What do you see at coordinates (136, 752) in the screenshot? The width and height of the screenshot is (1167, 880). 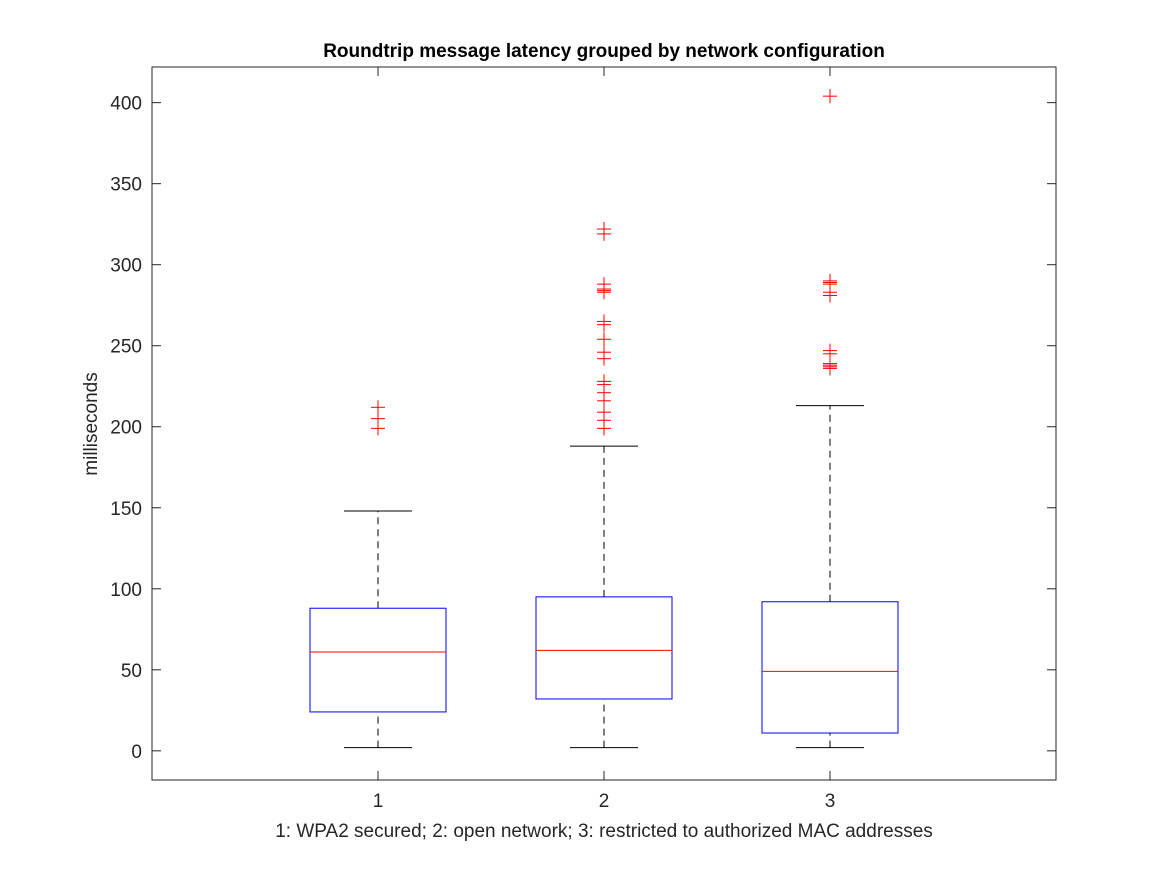 I see `y-tick-label: 0` at bounding box center [136, 752].